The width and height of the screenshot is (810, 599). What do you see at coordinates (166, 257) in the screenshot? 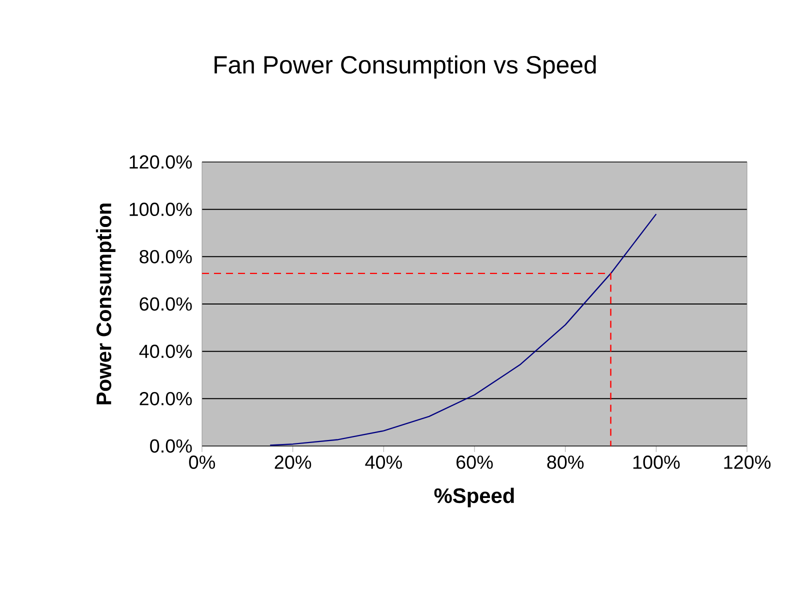
I see `y-tick-label: 80.0%` at bounding box center [166, 257].